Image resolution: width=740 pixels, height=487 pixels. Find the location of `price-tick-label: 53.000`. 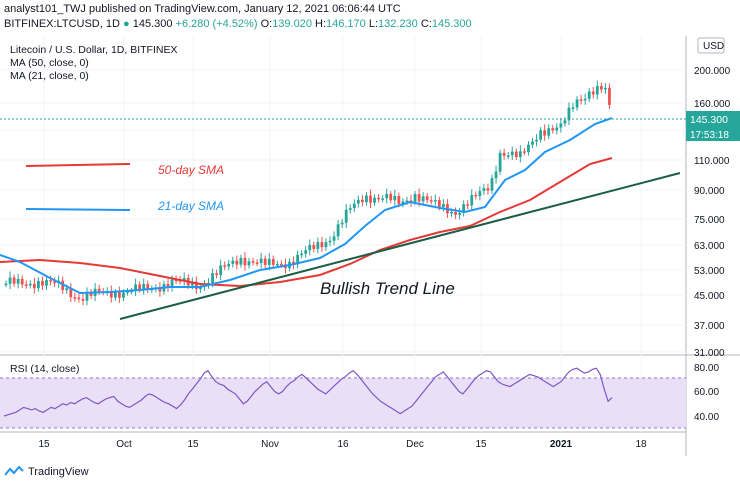

price-tick-label: 53.000 is located at coordinates (709, 271).